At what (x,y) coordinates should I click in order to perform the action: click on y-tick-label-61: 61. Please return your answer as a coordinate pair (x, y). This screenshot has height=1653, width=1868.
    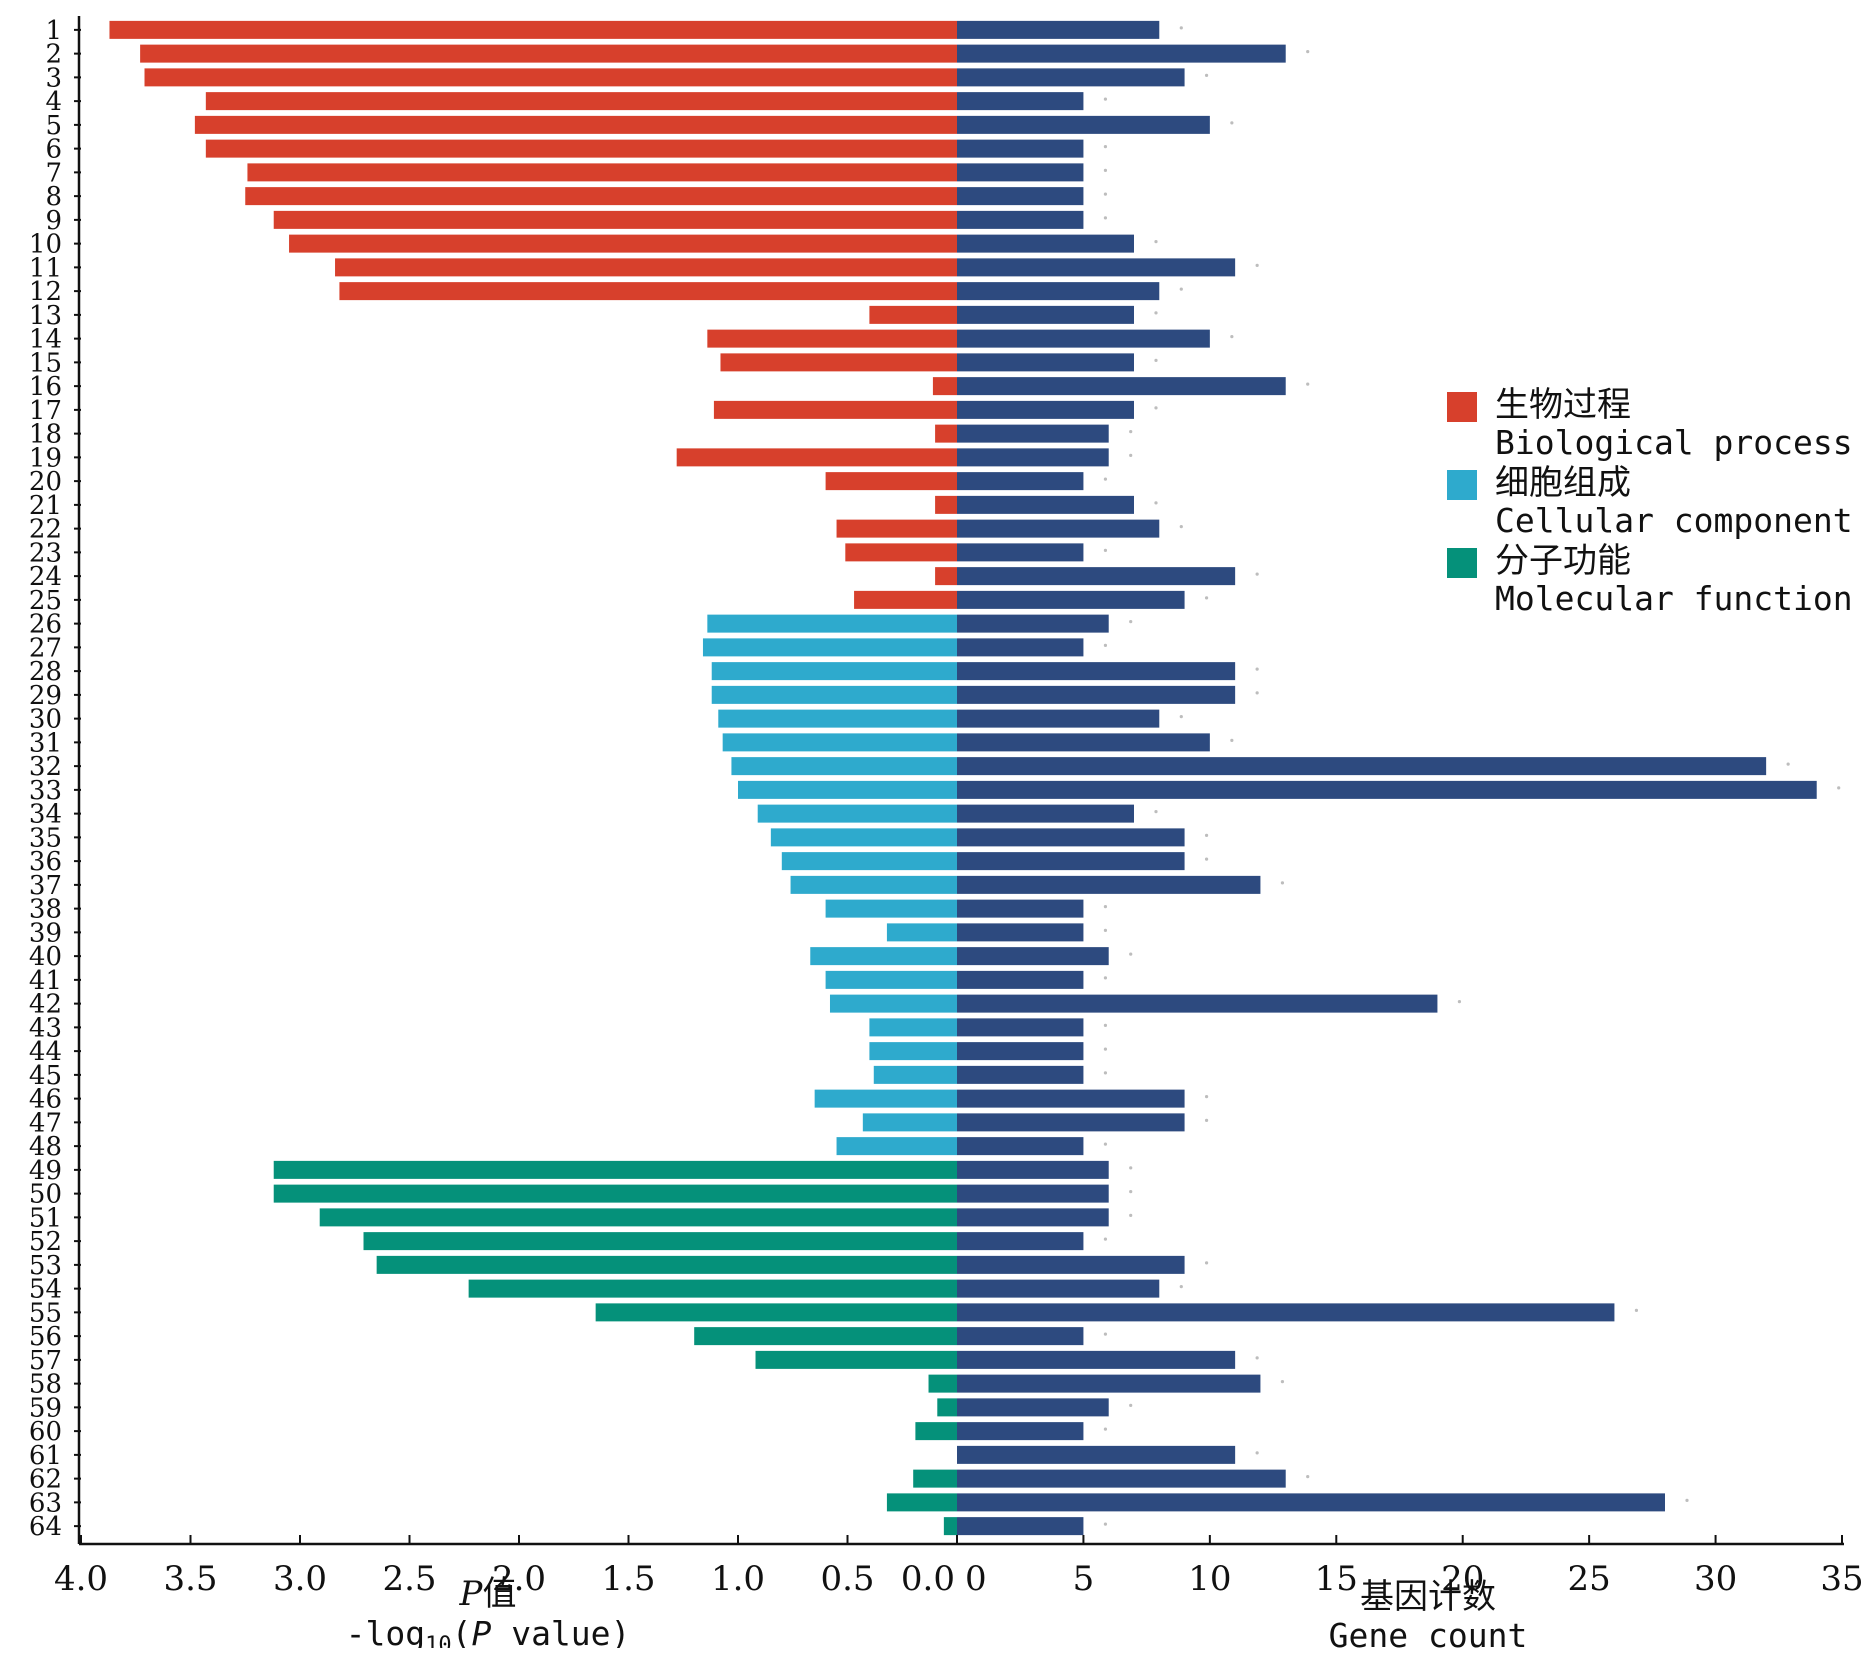
    Looking at the image, I should click on (45, 1456).